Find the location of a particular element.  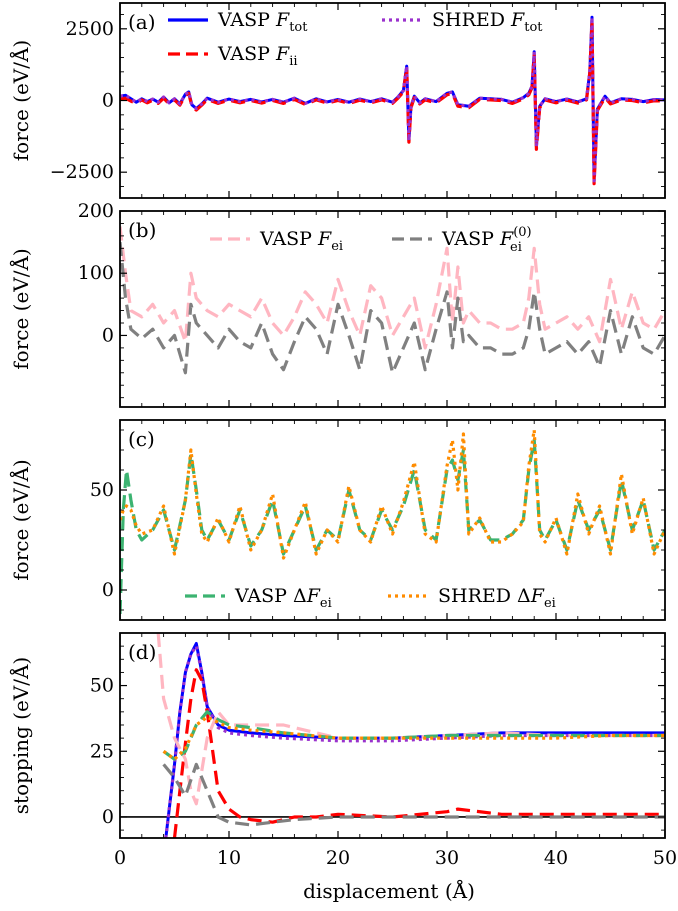

legend-label: VASP Ftot is located at coordinates (262, 22).